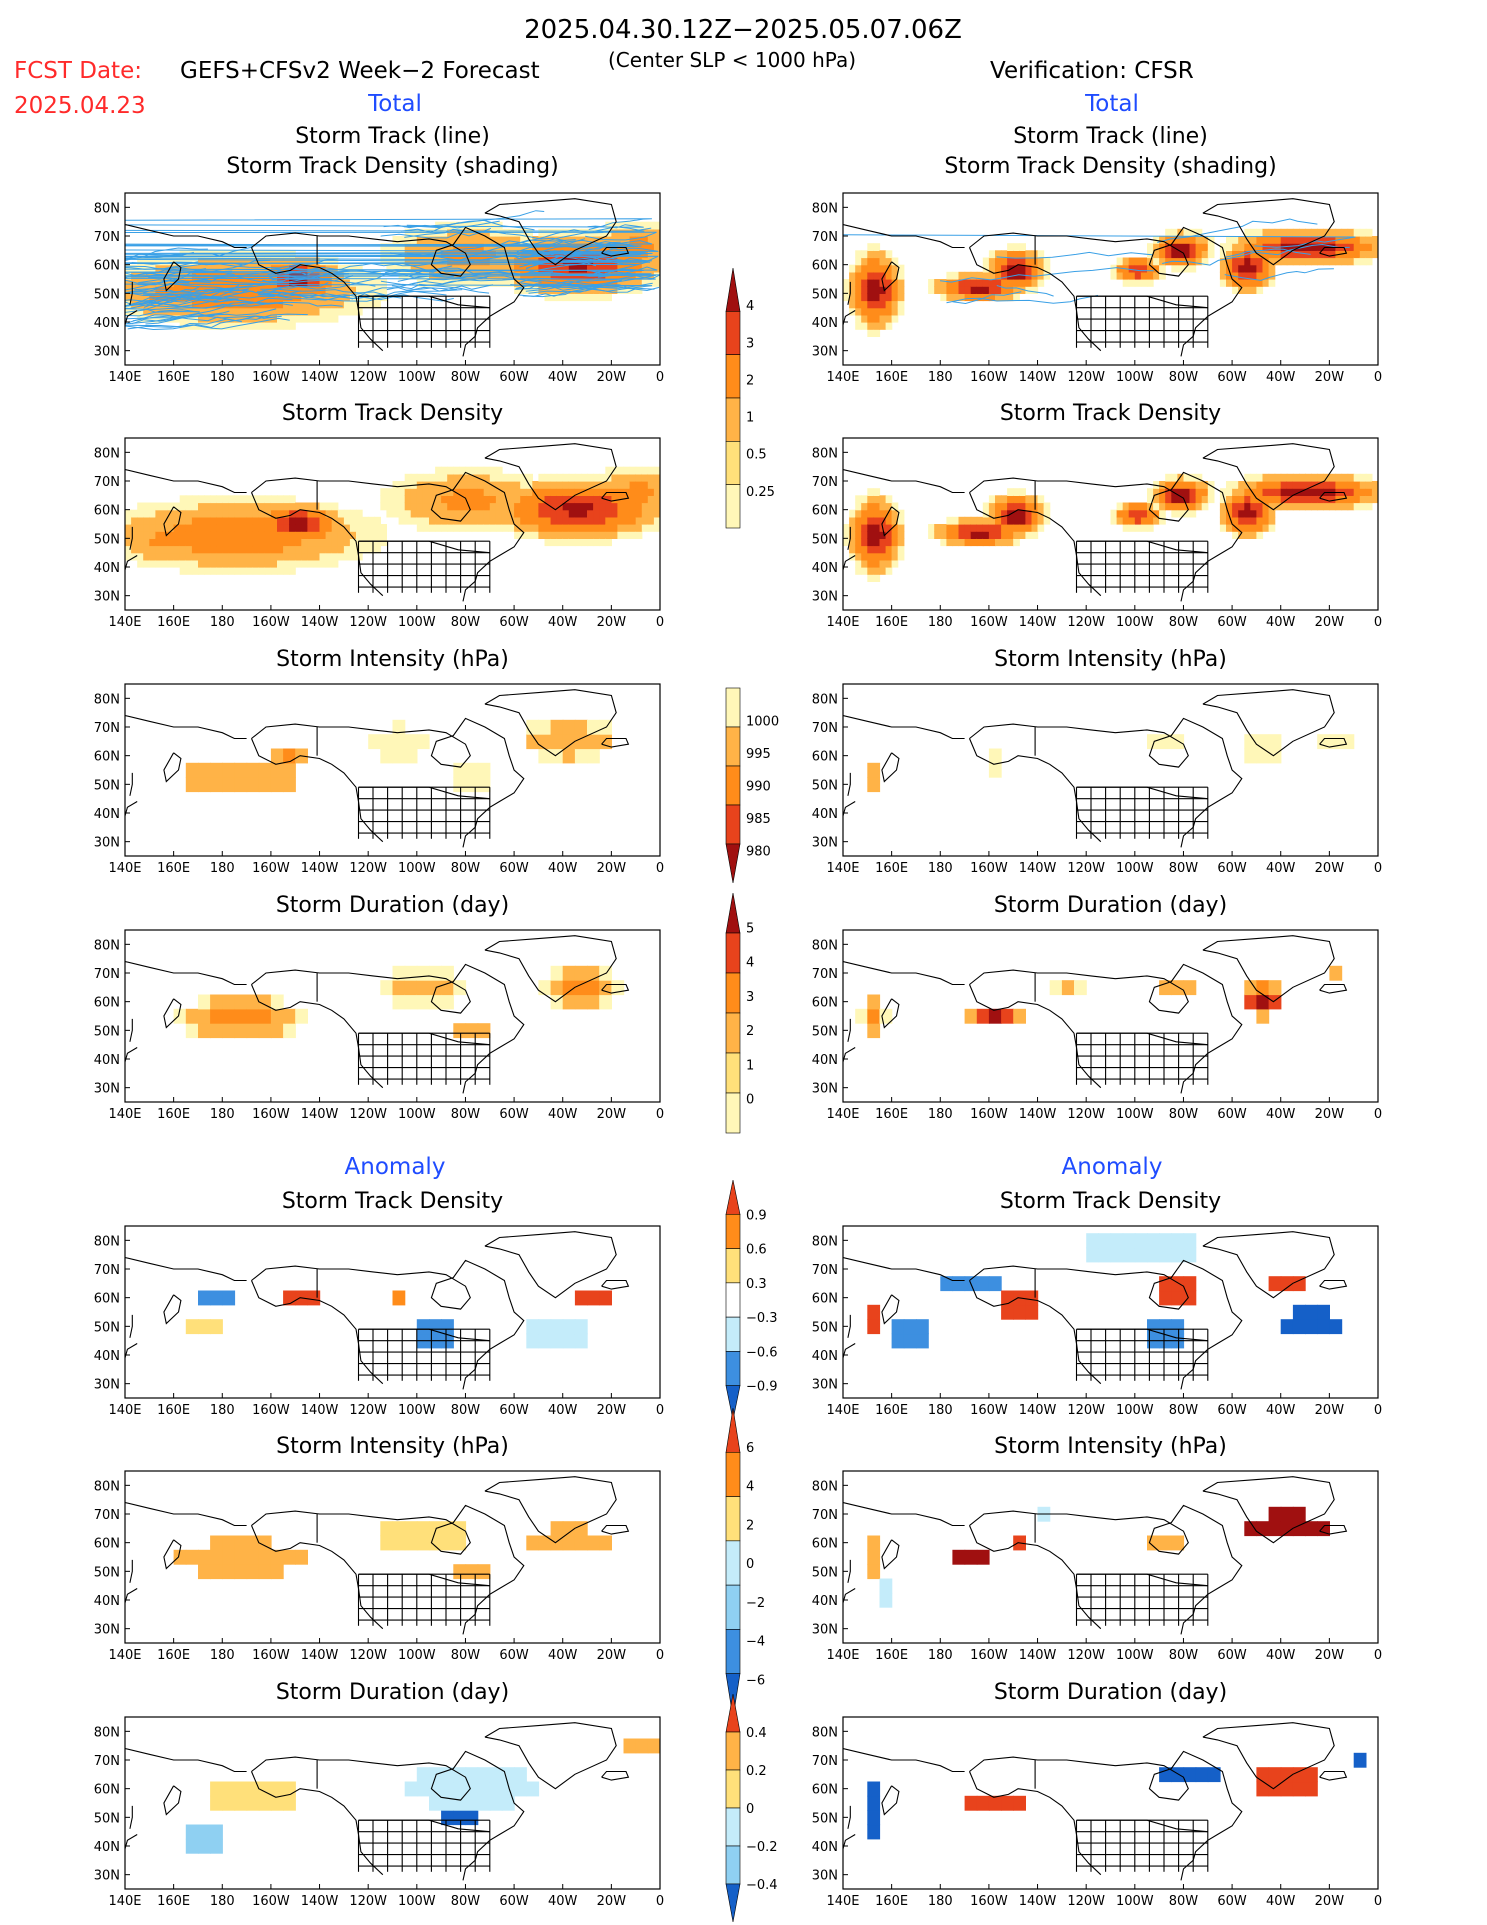  I want to click on storm-track-line, so click(204, 282).